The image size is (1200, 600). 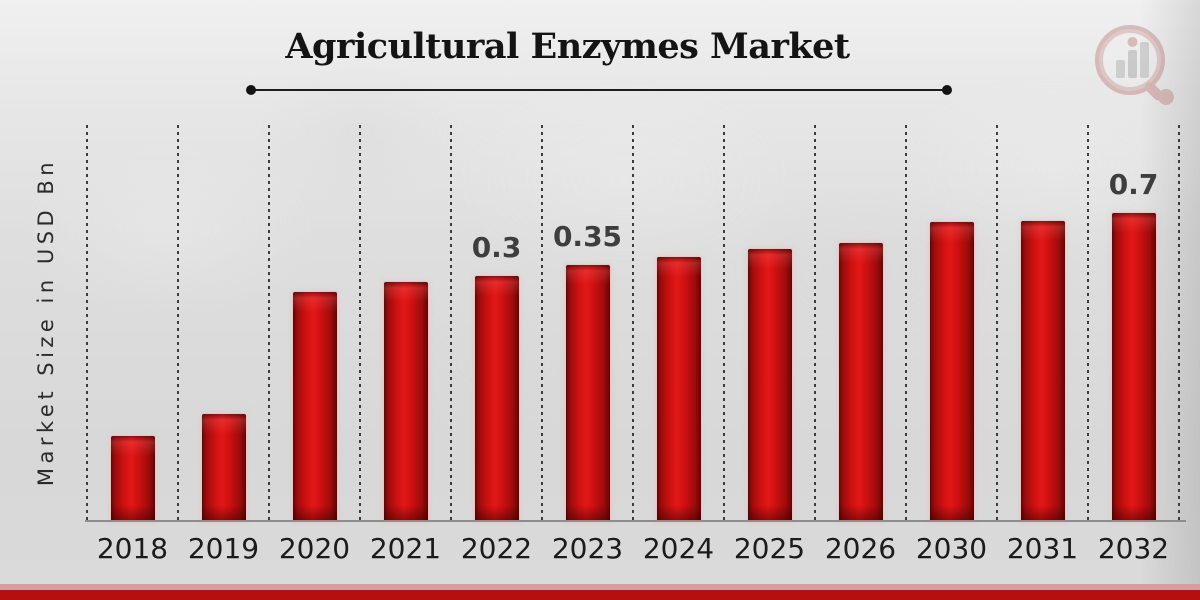 I want to click on title-divider-line, so click(x=599, y=90).